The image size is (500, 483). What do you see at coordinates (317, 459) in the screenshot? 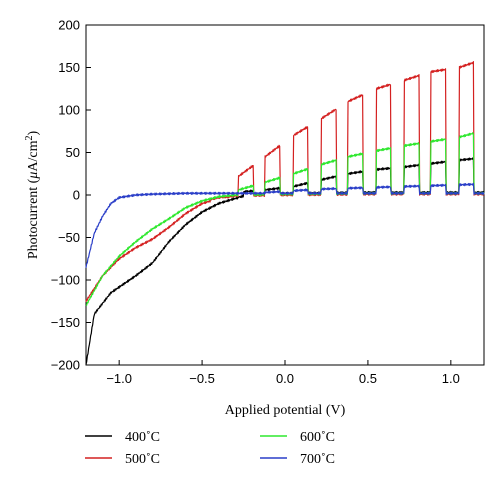
I see `legend-label-700: 700˚C` at bounding box center [317, 459].